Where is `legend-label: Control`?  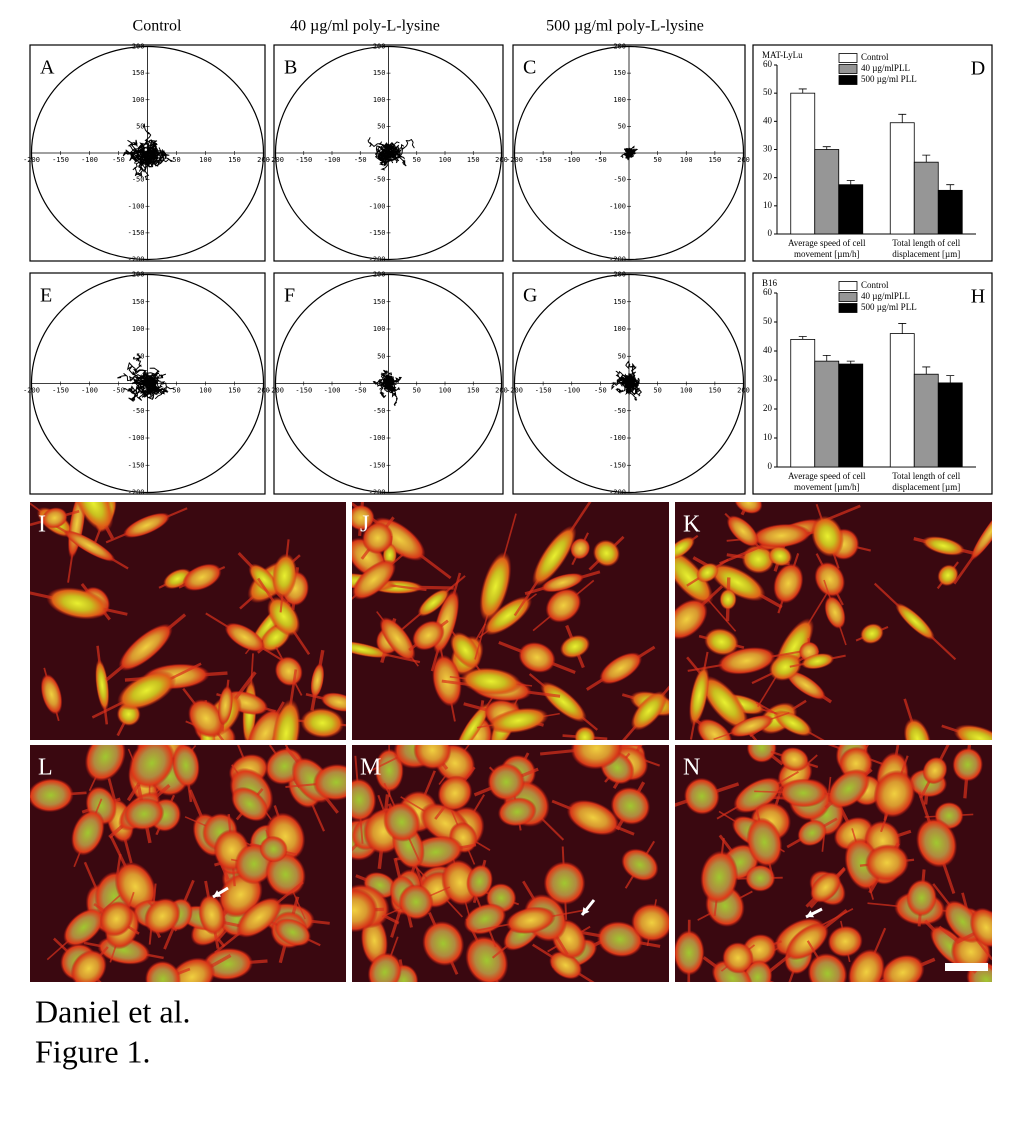
legend-label: Control is located at coordinates (875, 285).